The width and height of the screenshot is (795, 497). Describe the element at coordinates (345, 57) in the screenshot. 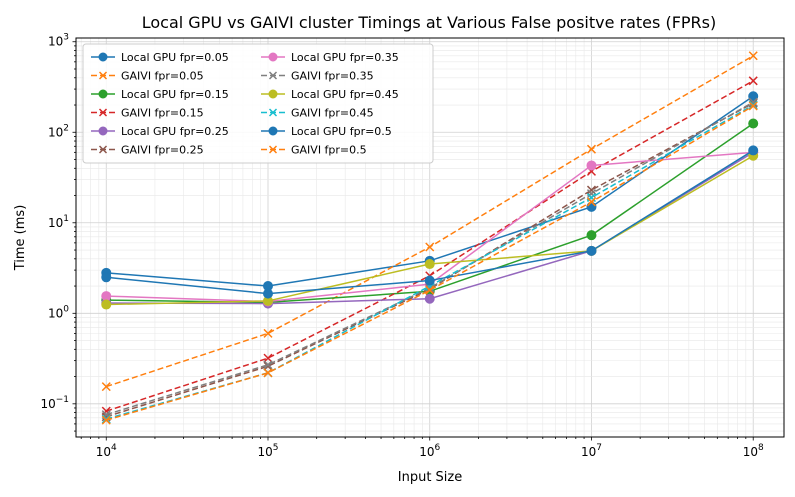

I see `legend-label: Local GPU fpr=0.35` at that location.